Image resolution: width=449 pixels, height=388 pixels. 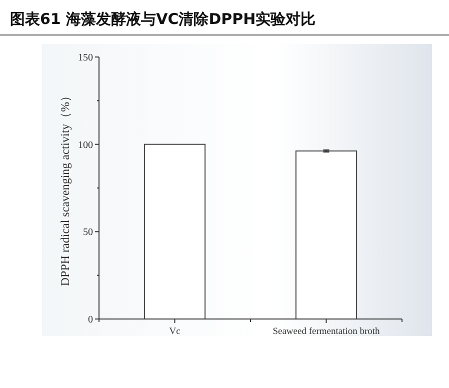 What do you see at coordinates (88, 232) in the screenshot?
I see `y-tick-label: 50` at bounding box center [88, 232].